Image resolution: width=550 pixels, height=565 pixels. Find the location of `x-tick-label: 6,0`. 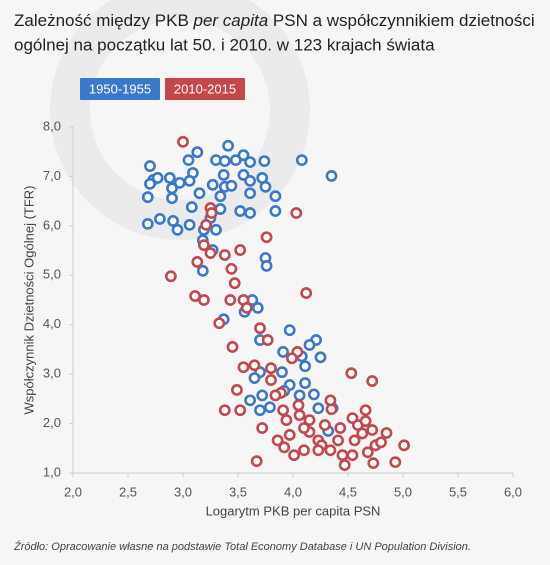

x-tick-label: 6,0 is located at coordinates (513, 491).